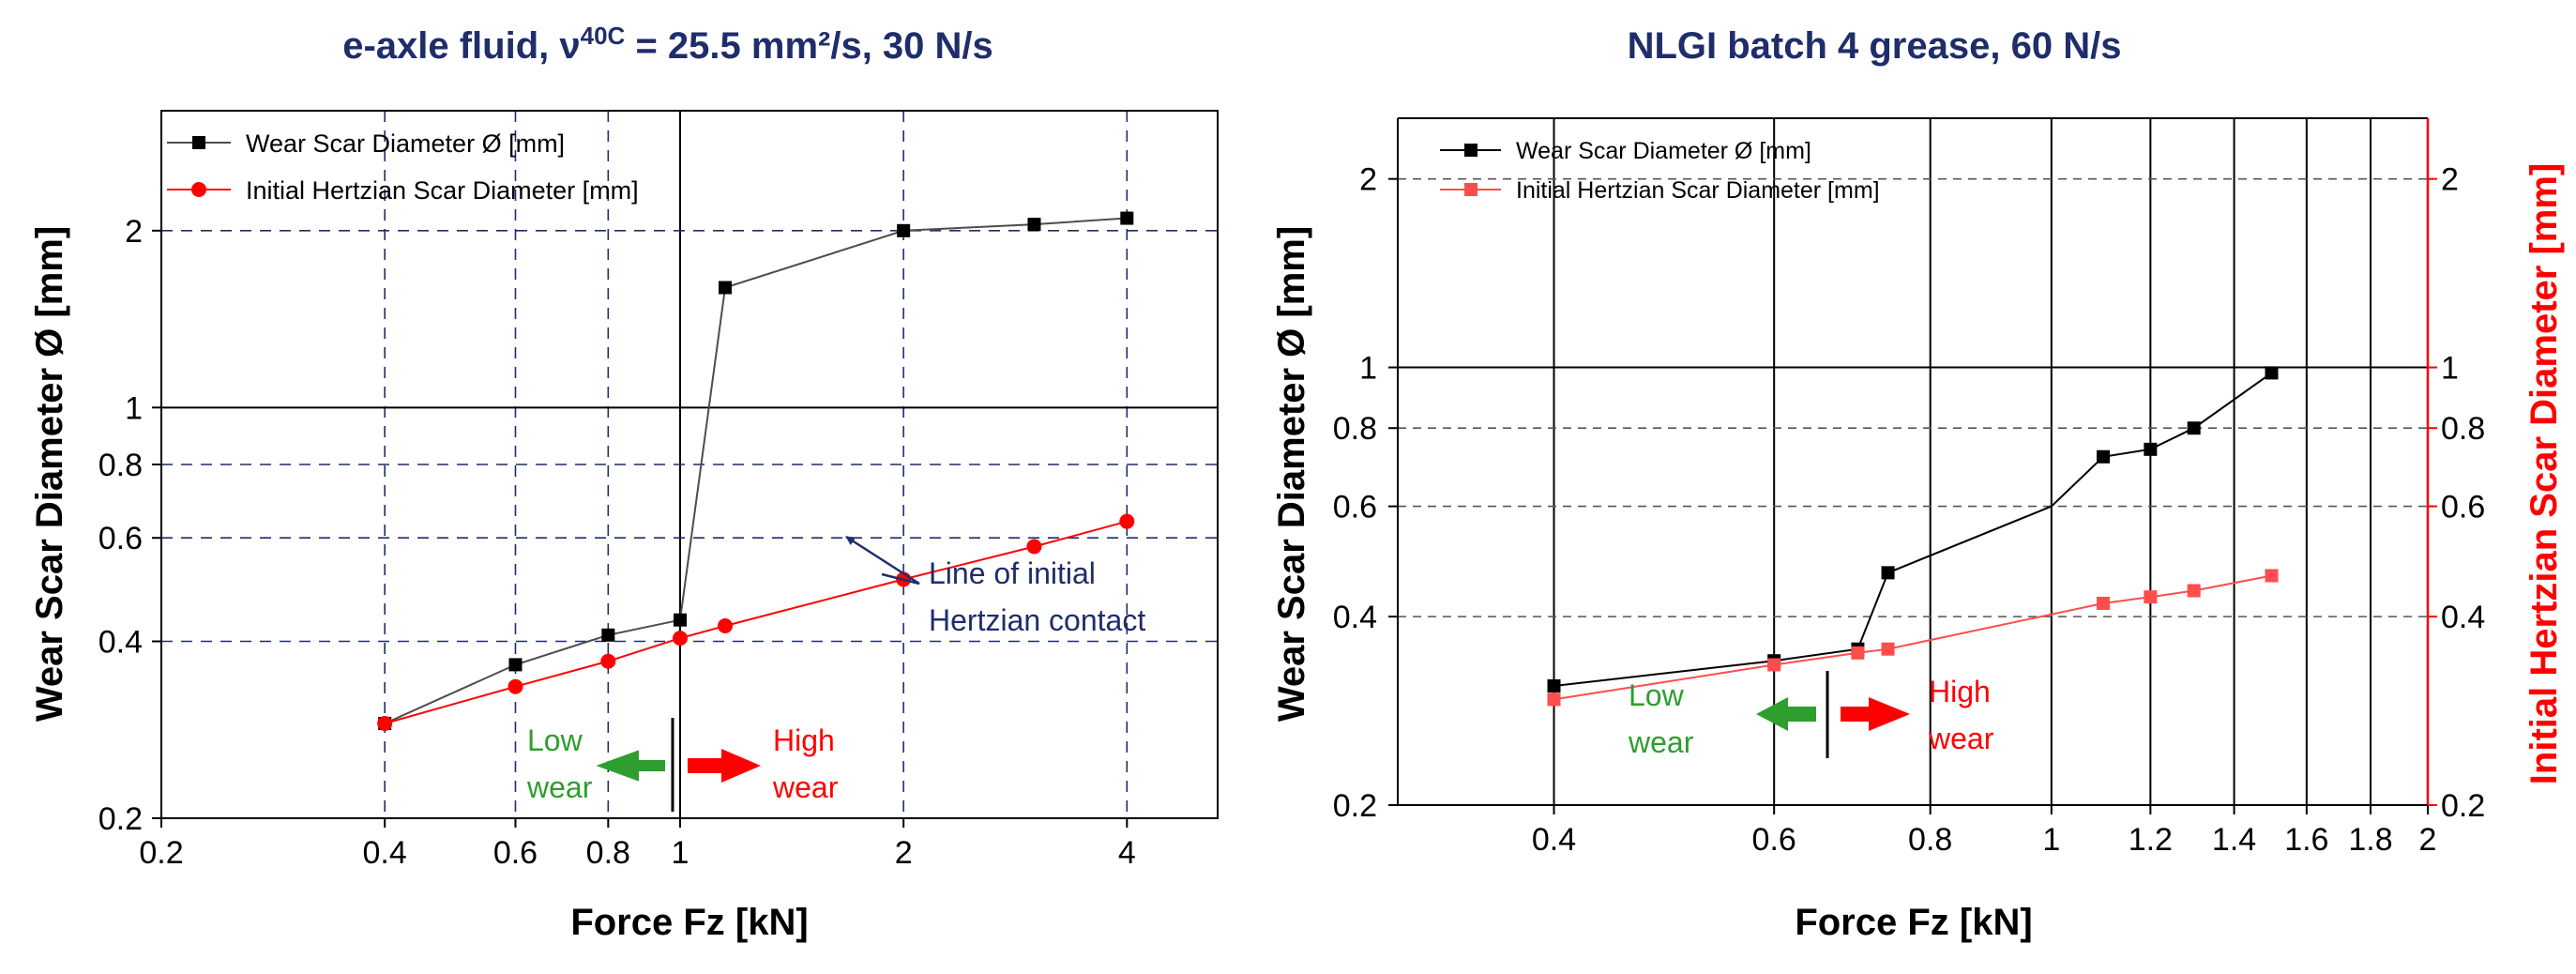 This screenshot has width=2576, height=974. Describe the element at coordinates (630, 766) in the screenshot. I see `chart1-low-wear-arrow` at that location.